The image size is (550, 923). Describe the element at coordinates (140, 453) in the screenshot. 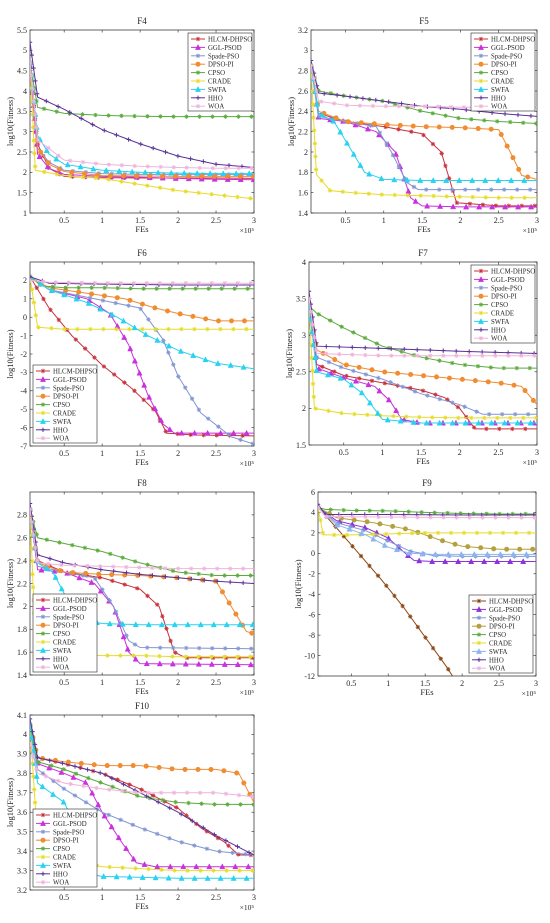

I see `x-tick-label: 1.5` at that location.